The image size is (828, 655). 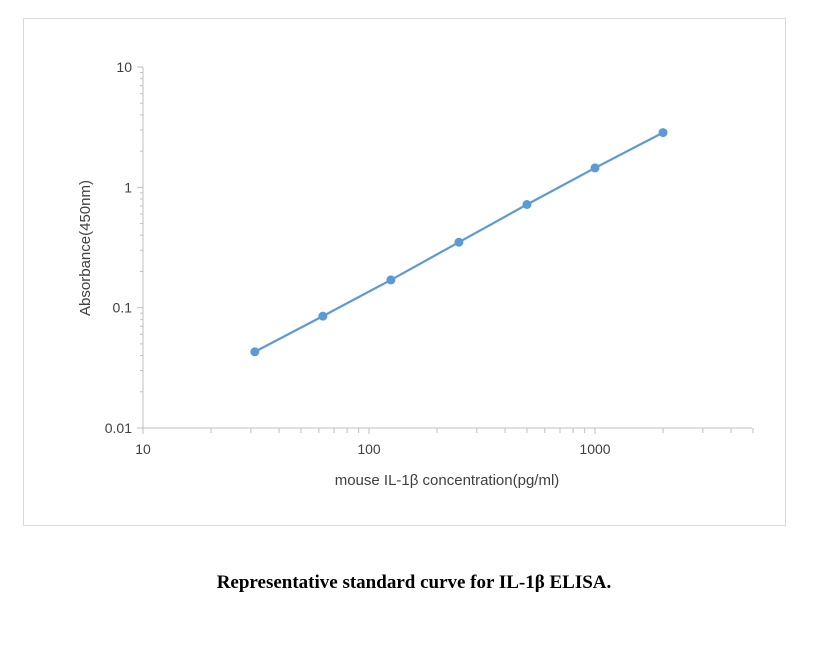 I want to click on y-tick-label: 1, so click(x=128, y=187).